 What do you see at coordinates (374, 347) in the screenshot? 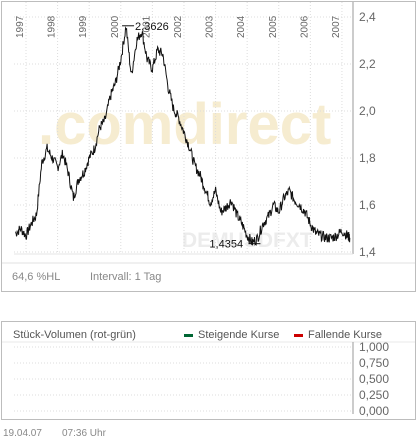
I see `volume-y-tick-label: 1,000` at bounding box center [374, 347].